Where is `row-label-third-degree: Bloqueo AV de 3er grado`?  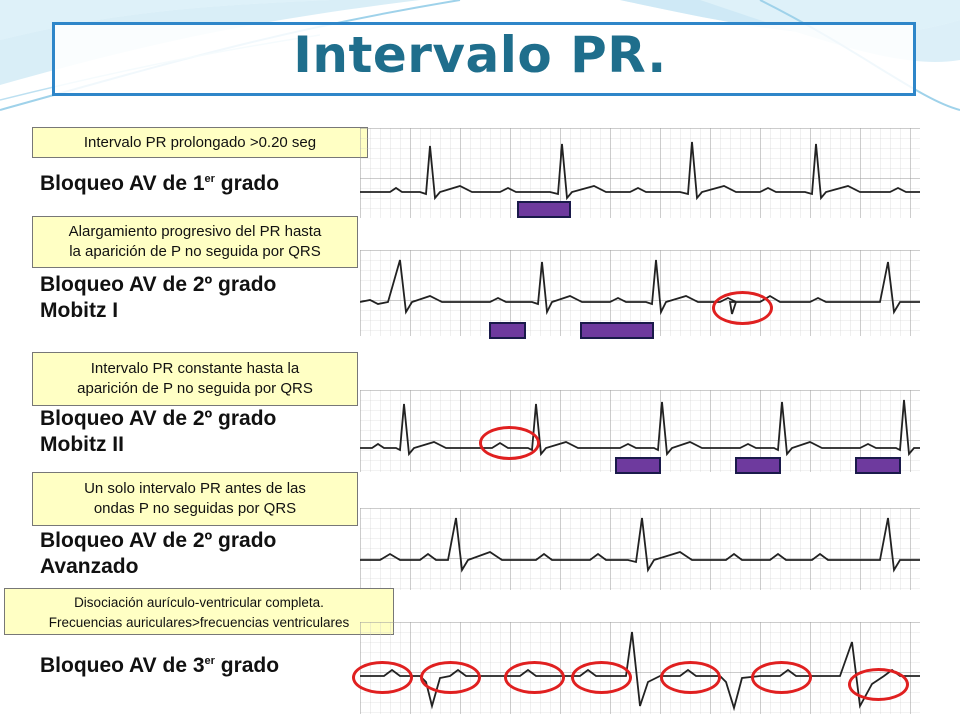
row-label-third-degree: Bloqueo AV de 3er grado is located at coordinates (159, 663).